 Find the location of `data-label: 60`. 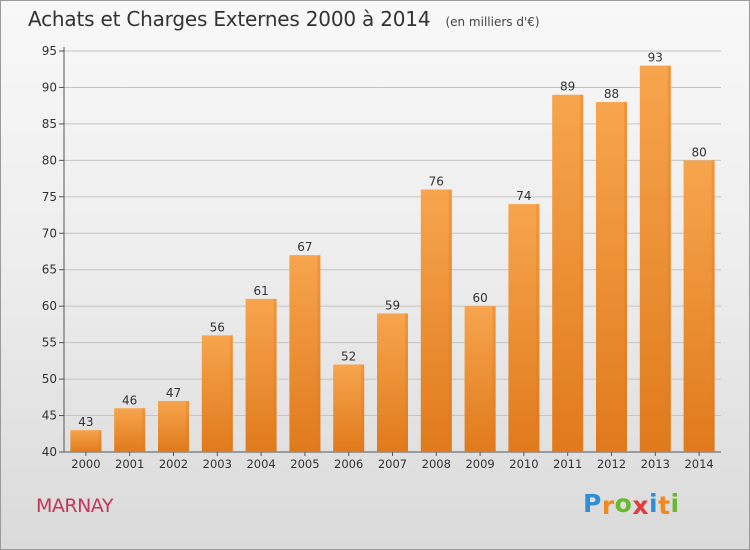

data-label: 60 is located at coordinates (479, 298).